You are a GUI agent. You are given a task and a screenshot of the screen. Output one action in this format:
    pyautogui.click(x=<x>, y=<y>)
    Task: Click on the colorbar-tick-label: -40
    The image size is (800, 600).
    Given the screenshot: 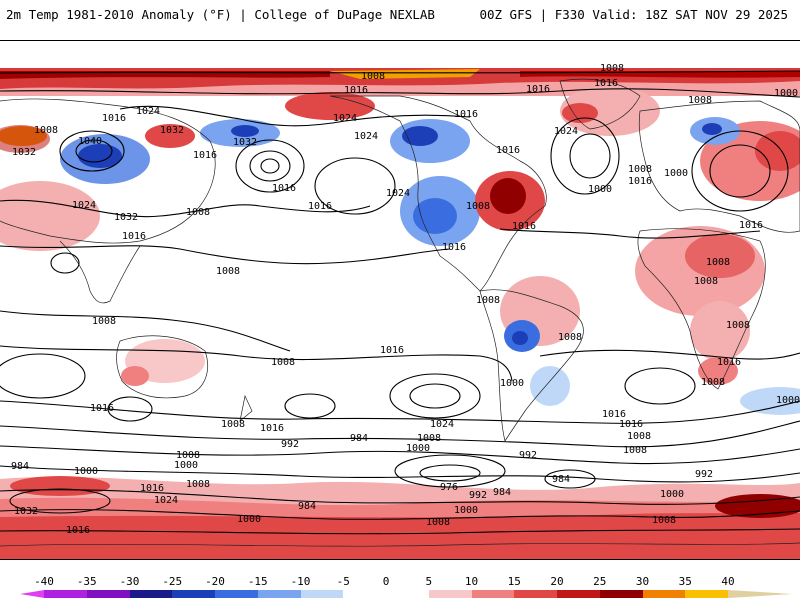 What is the action you would take?
    pyautogui.click(x=44, y=581)
    